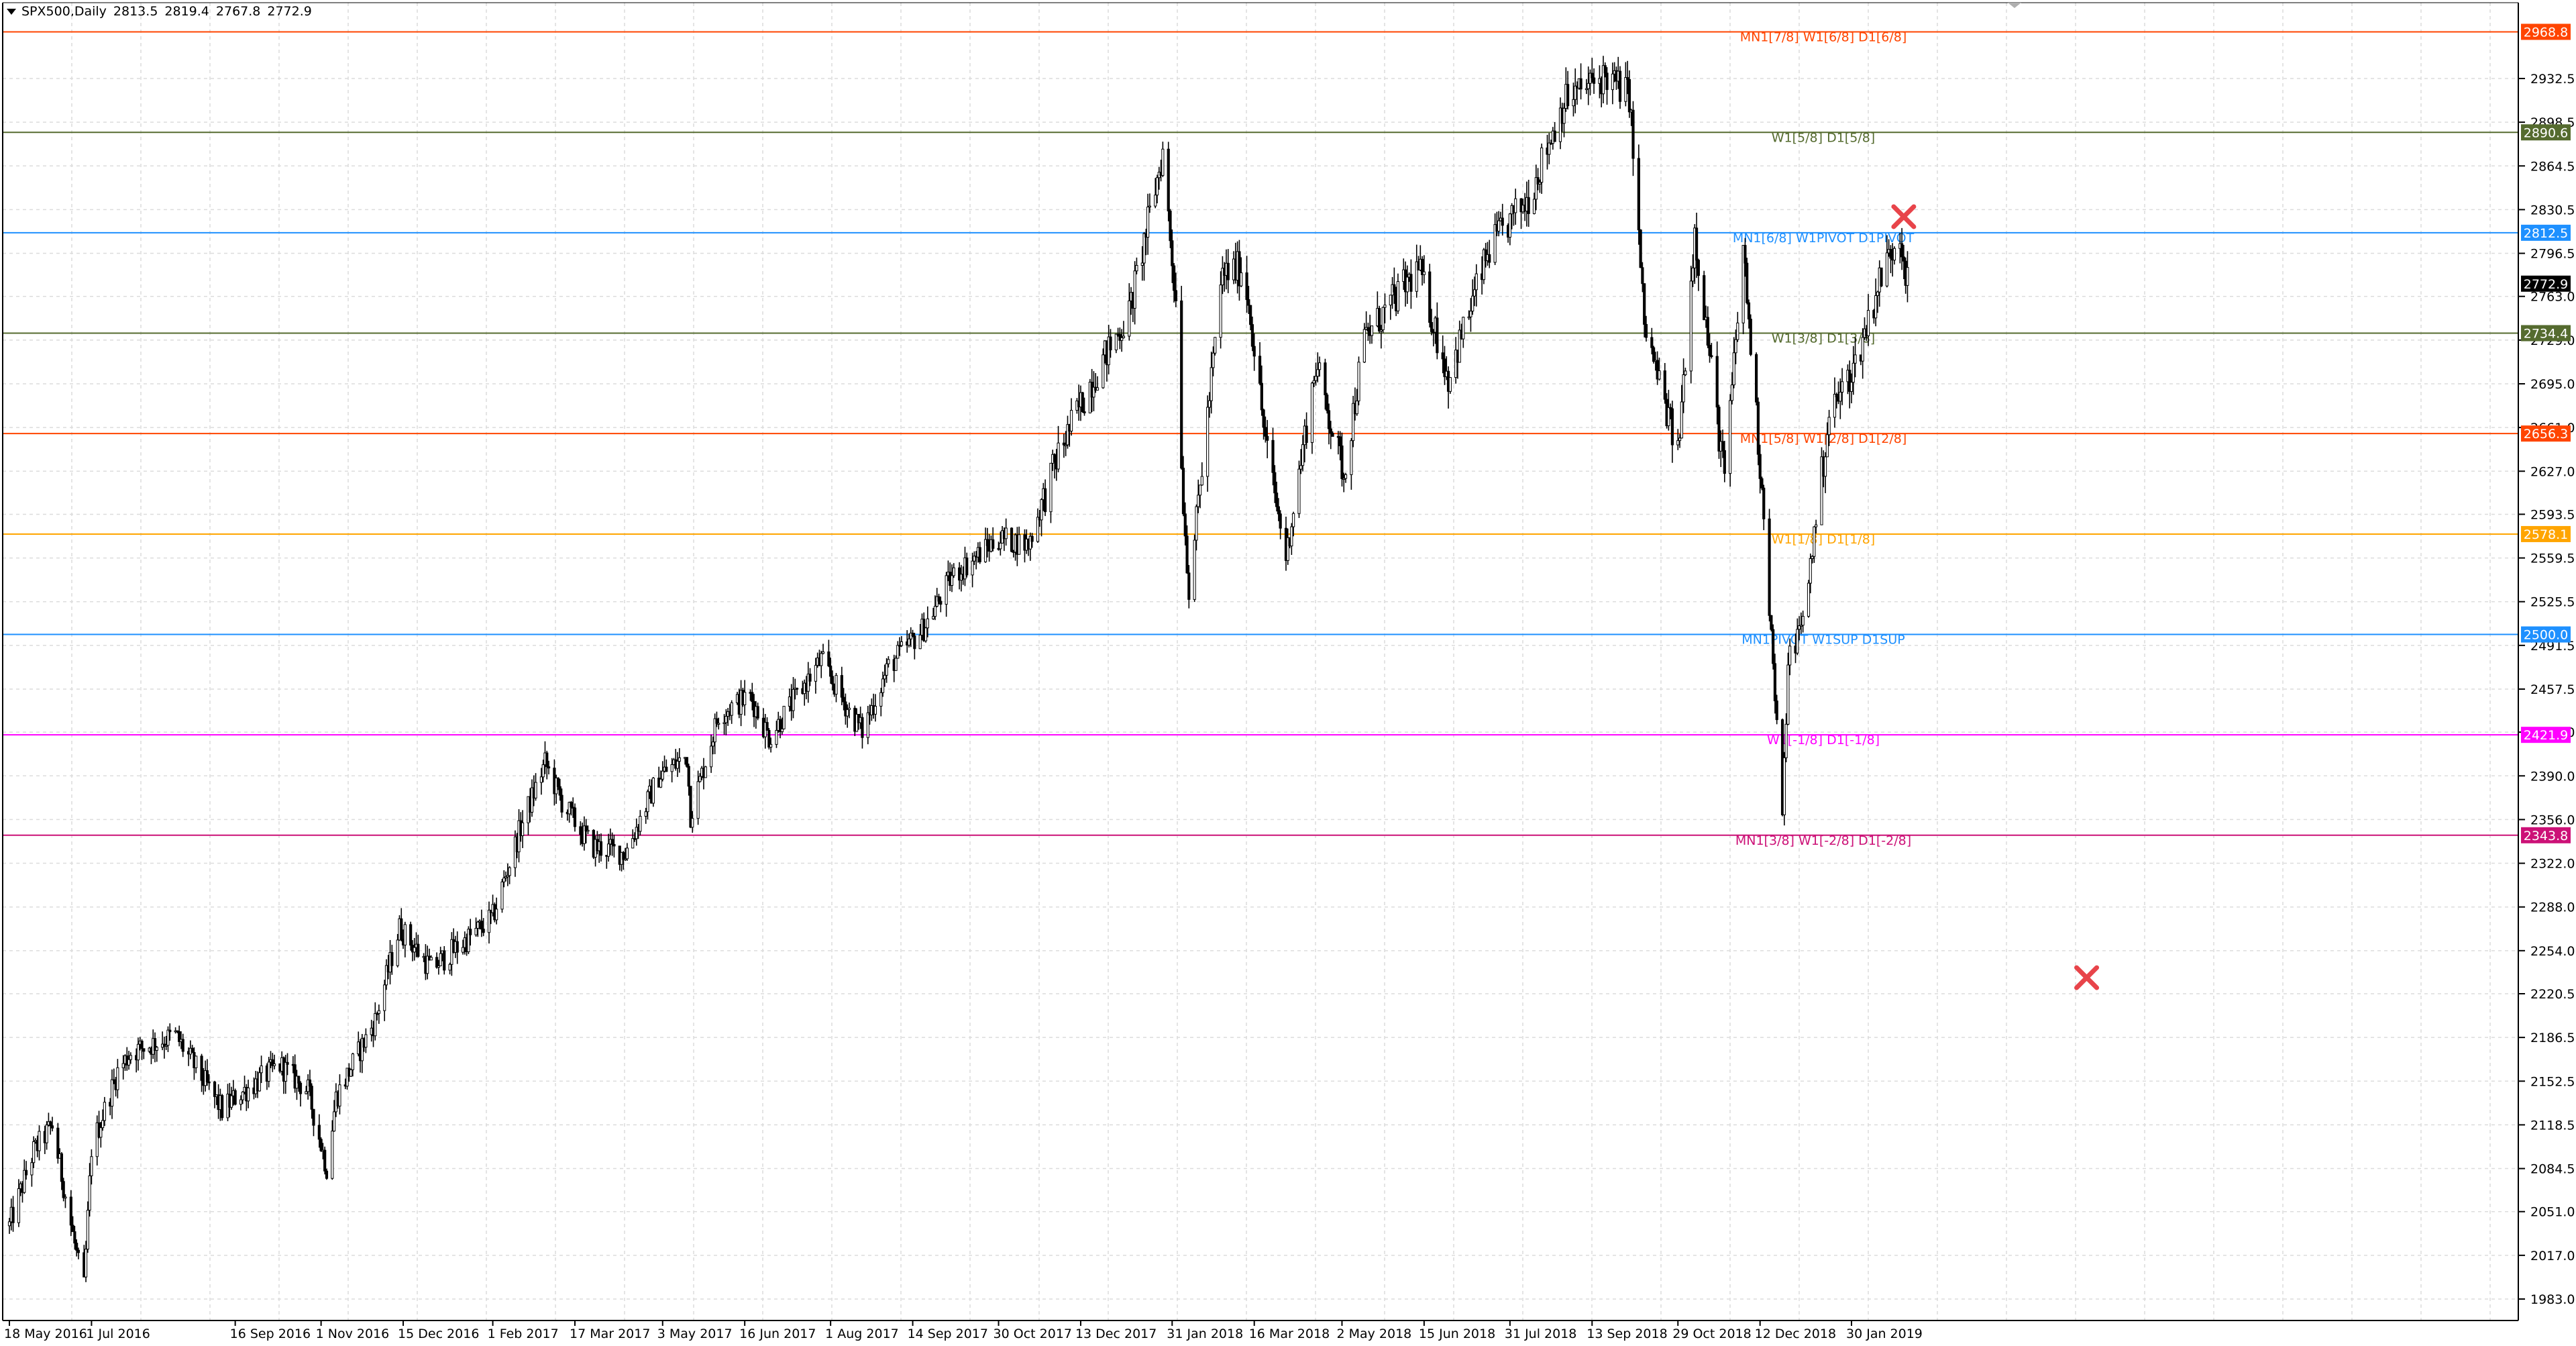 The height and width of the screenshot is (1346, 2576). Describe the element at coordinates (523, 1334) in the screenshot. I see `x-tick-label: 1 Feb 2017` at that location.